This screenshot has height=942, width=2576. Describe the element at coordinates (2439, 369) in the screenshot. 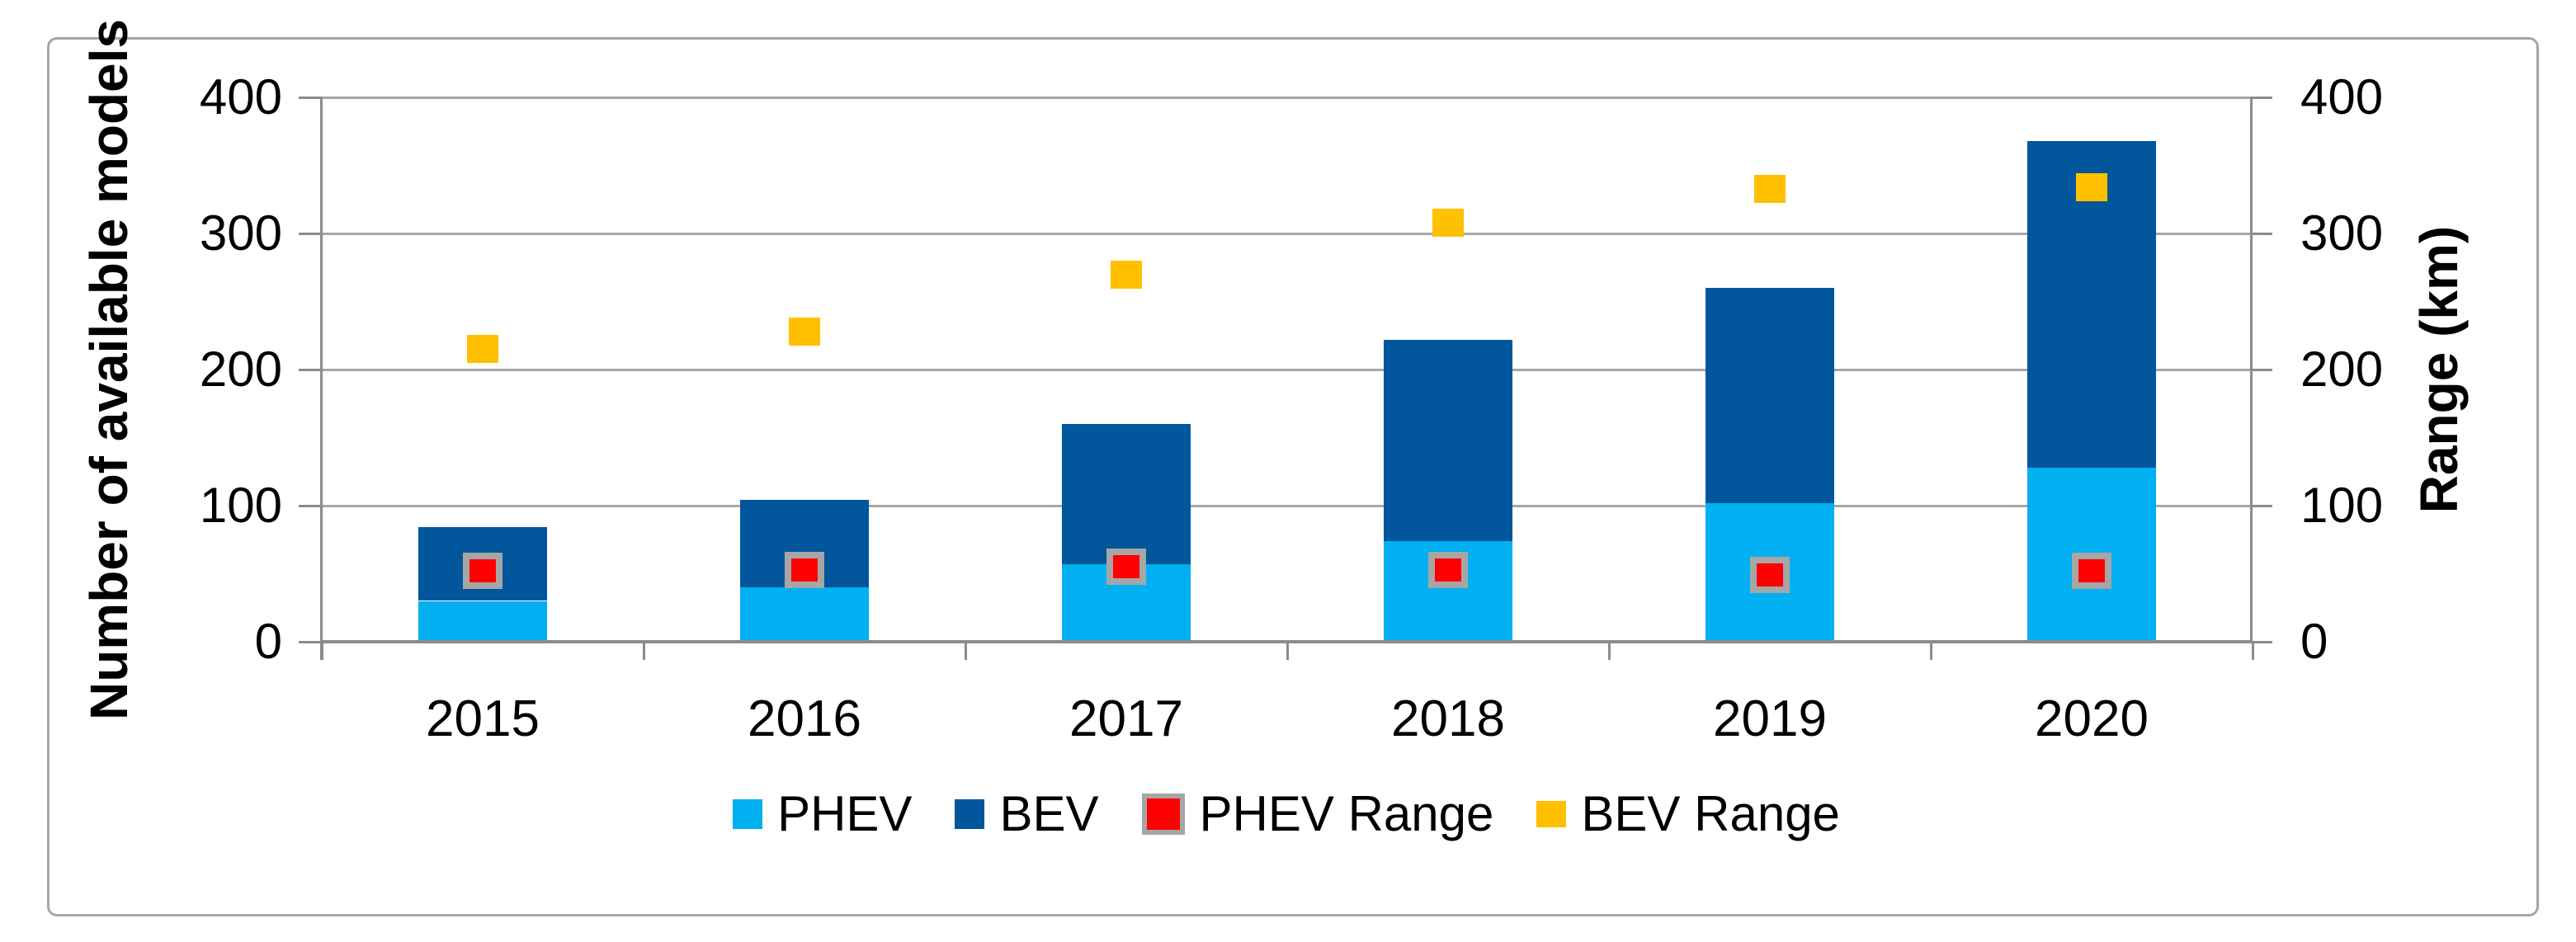

I see `right-axis-title: Range (km)` at that location.